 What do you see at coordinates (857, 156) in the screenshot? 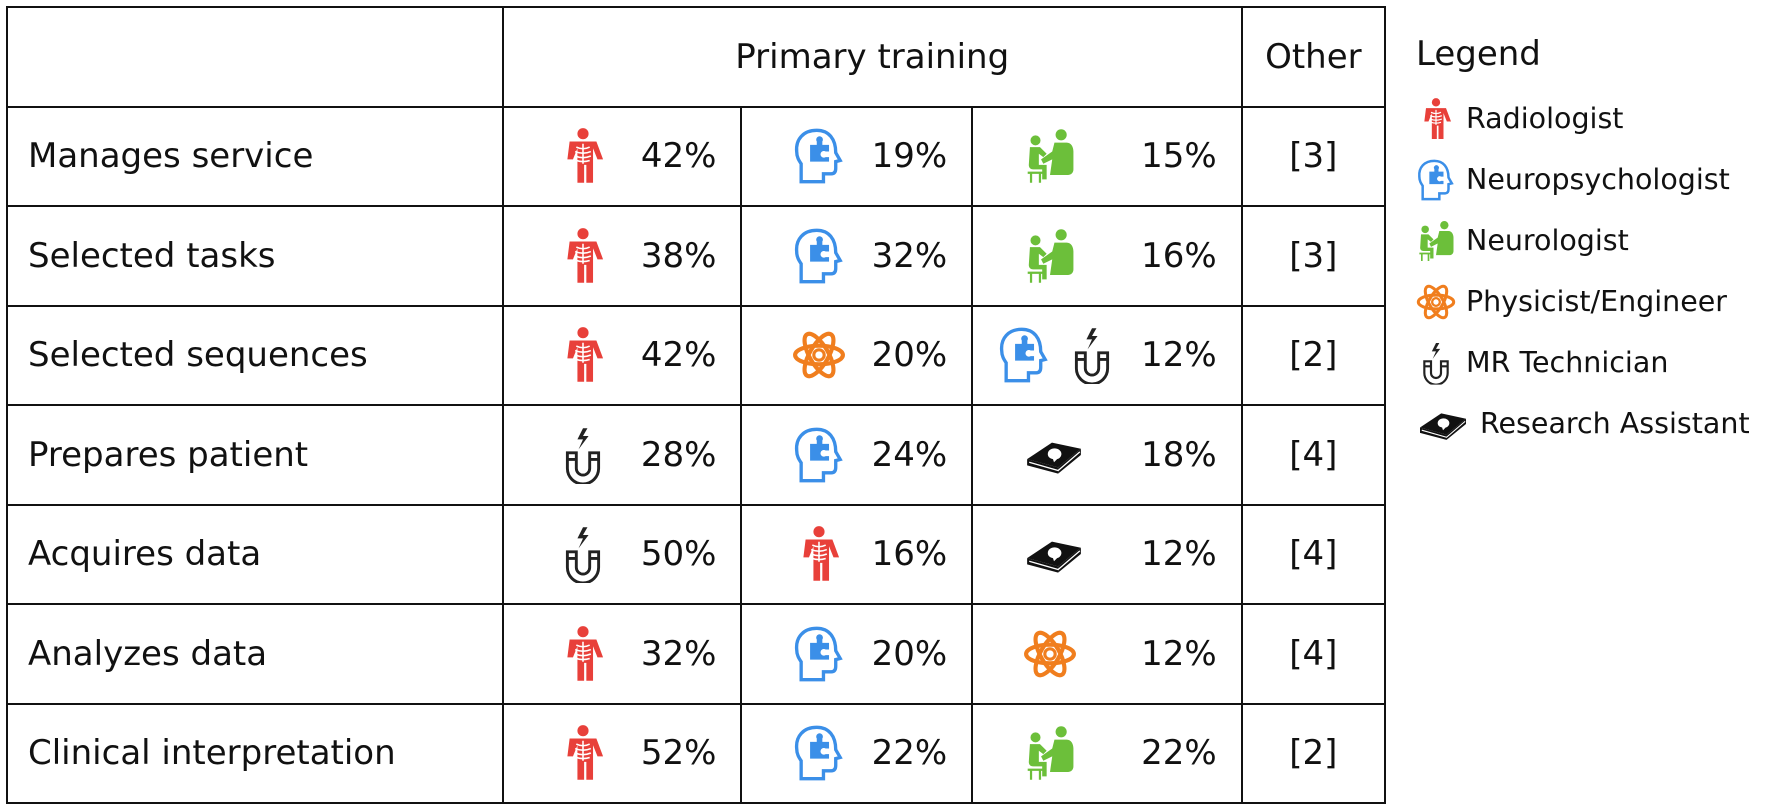
I see `training-cell: 19%` at bounding box center [857, 156].